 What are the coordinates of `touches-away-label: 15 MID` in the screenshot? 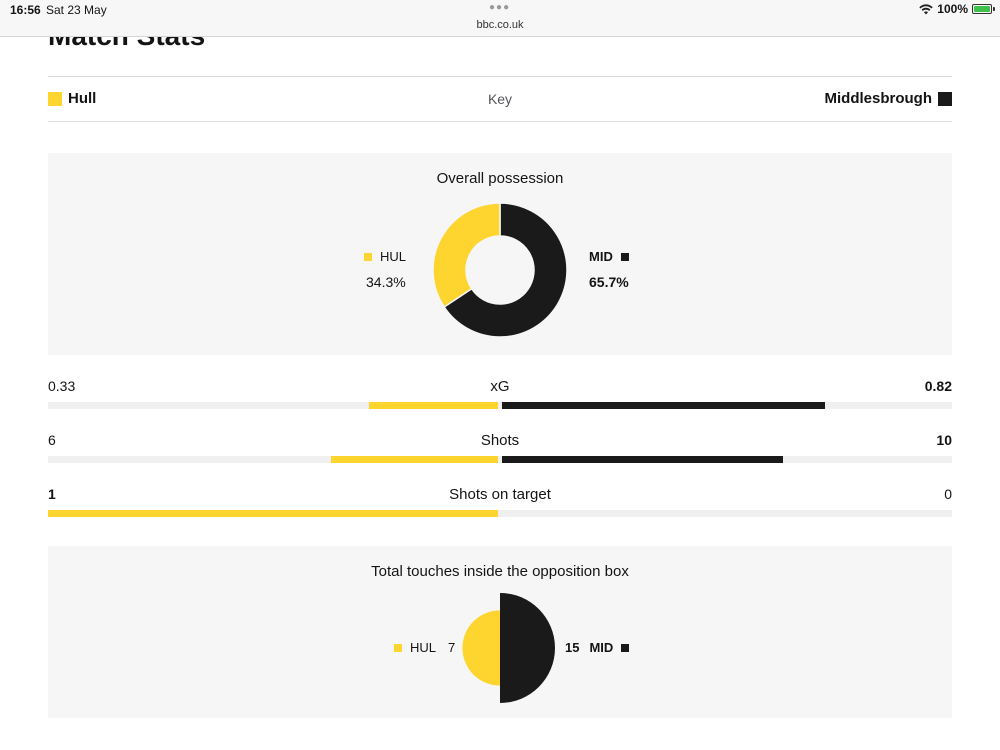 It's located at (597, 647).